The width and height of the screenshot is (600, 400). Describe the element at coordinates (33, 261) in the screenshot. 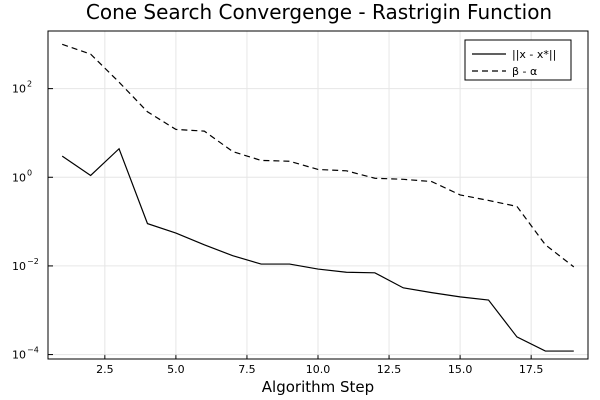

I see `y-tick-exponent: −2` at that location.